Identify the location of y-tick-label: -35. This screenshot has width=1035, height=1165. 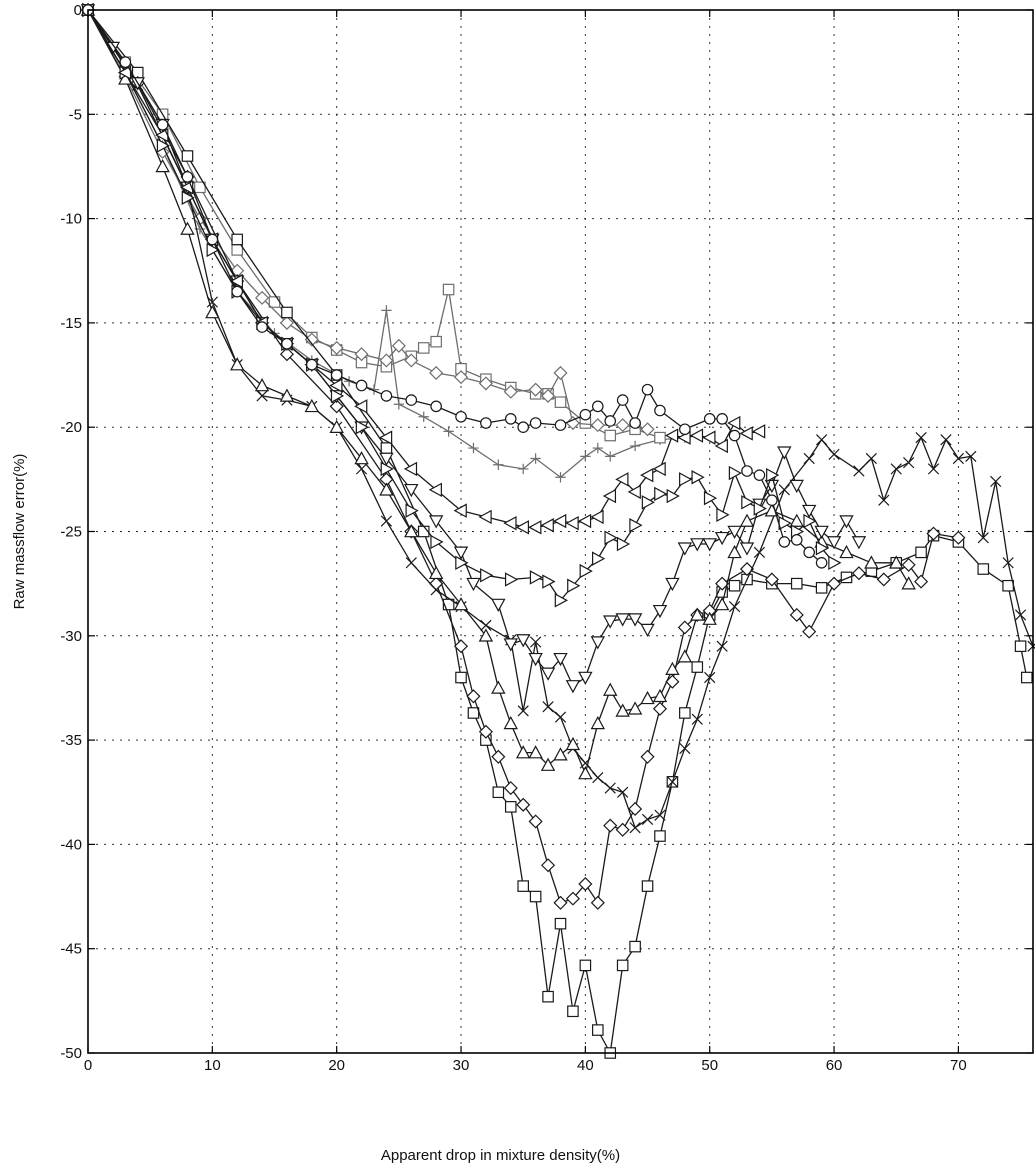
(71, 740).